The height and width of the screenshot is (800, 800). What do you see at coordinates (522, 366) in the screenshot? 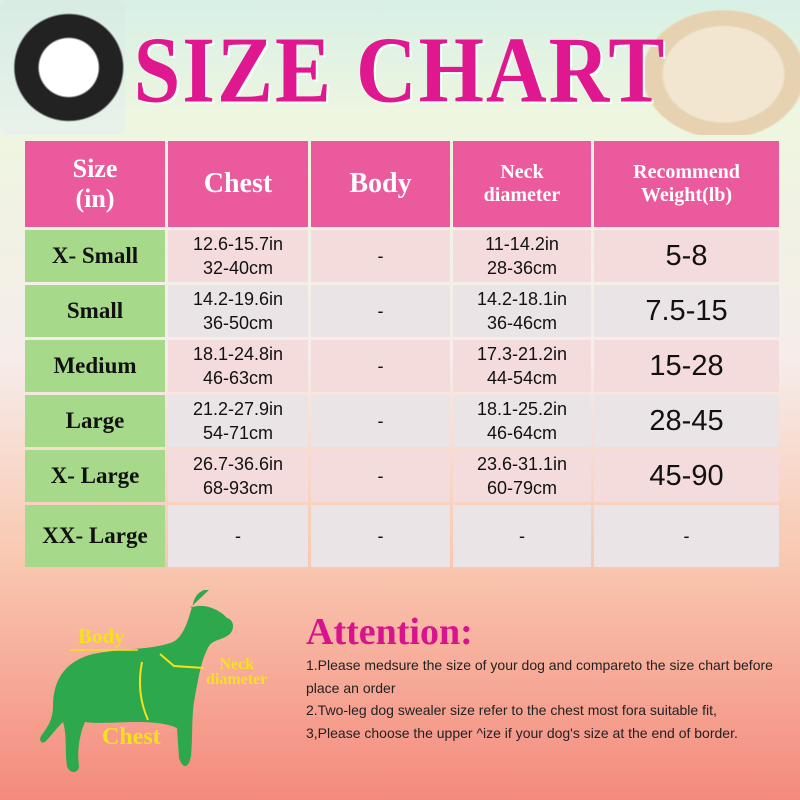
I see `neck-cell: 17.3-21.2in 44-54cm` at bounding box center [522, 366].